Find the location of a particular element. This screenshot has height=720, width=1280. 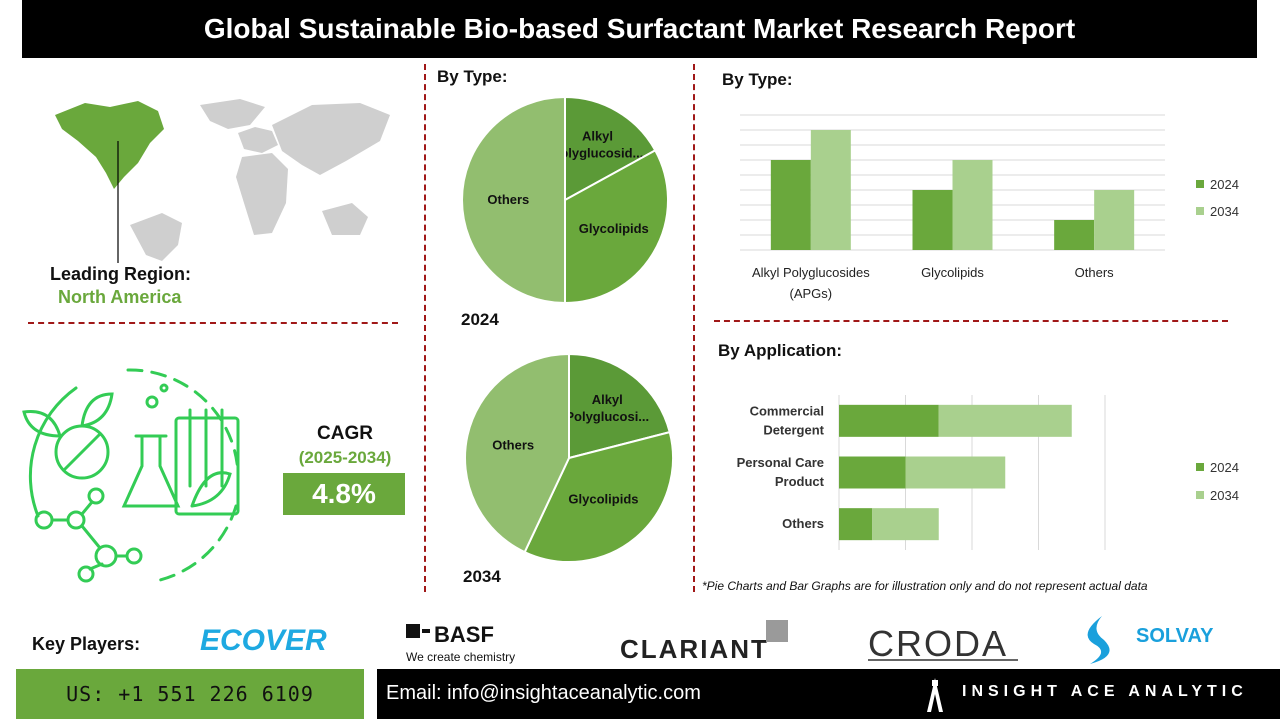

app-legend-swatch-2024 is located at coordinates (1200, 467).